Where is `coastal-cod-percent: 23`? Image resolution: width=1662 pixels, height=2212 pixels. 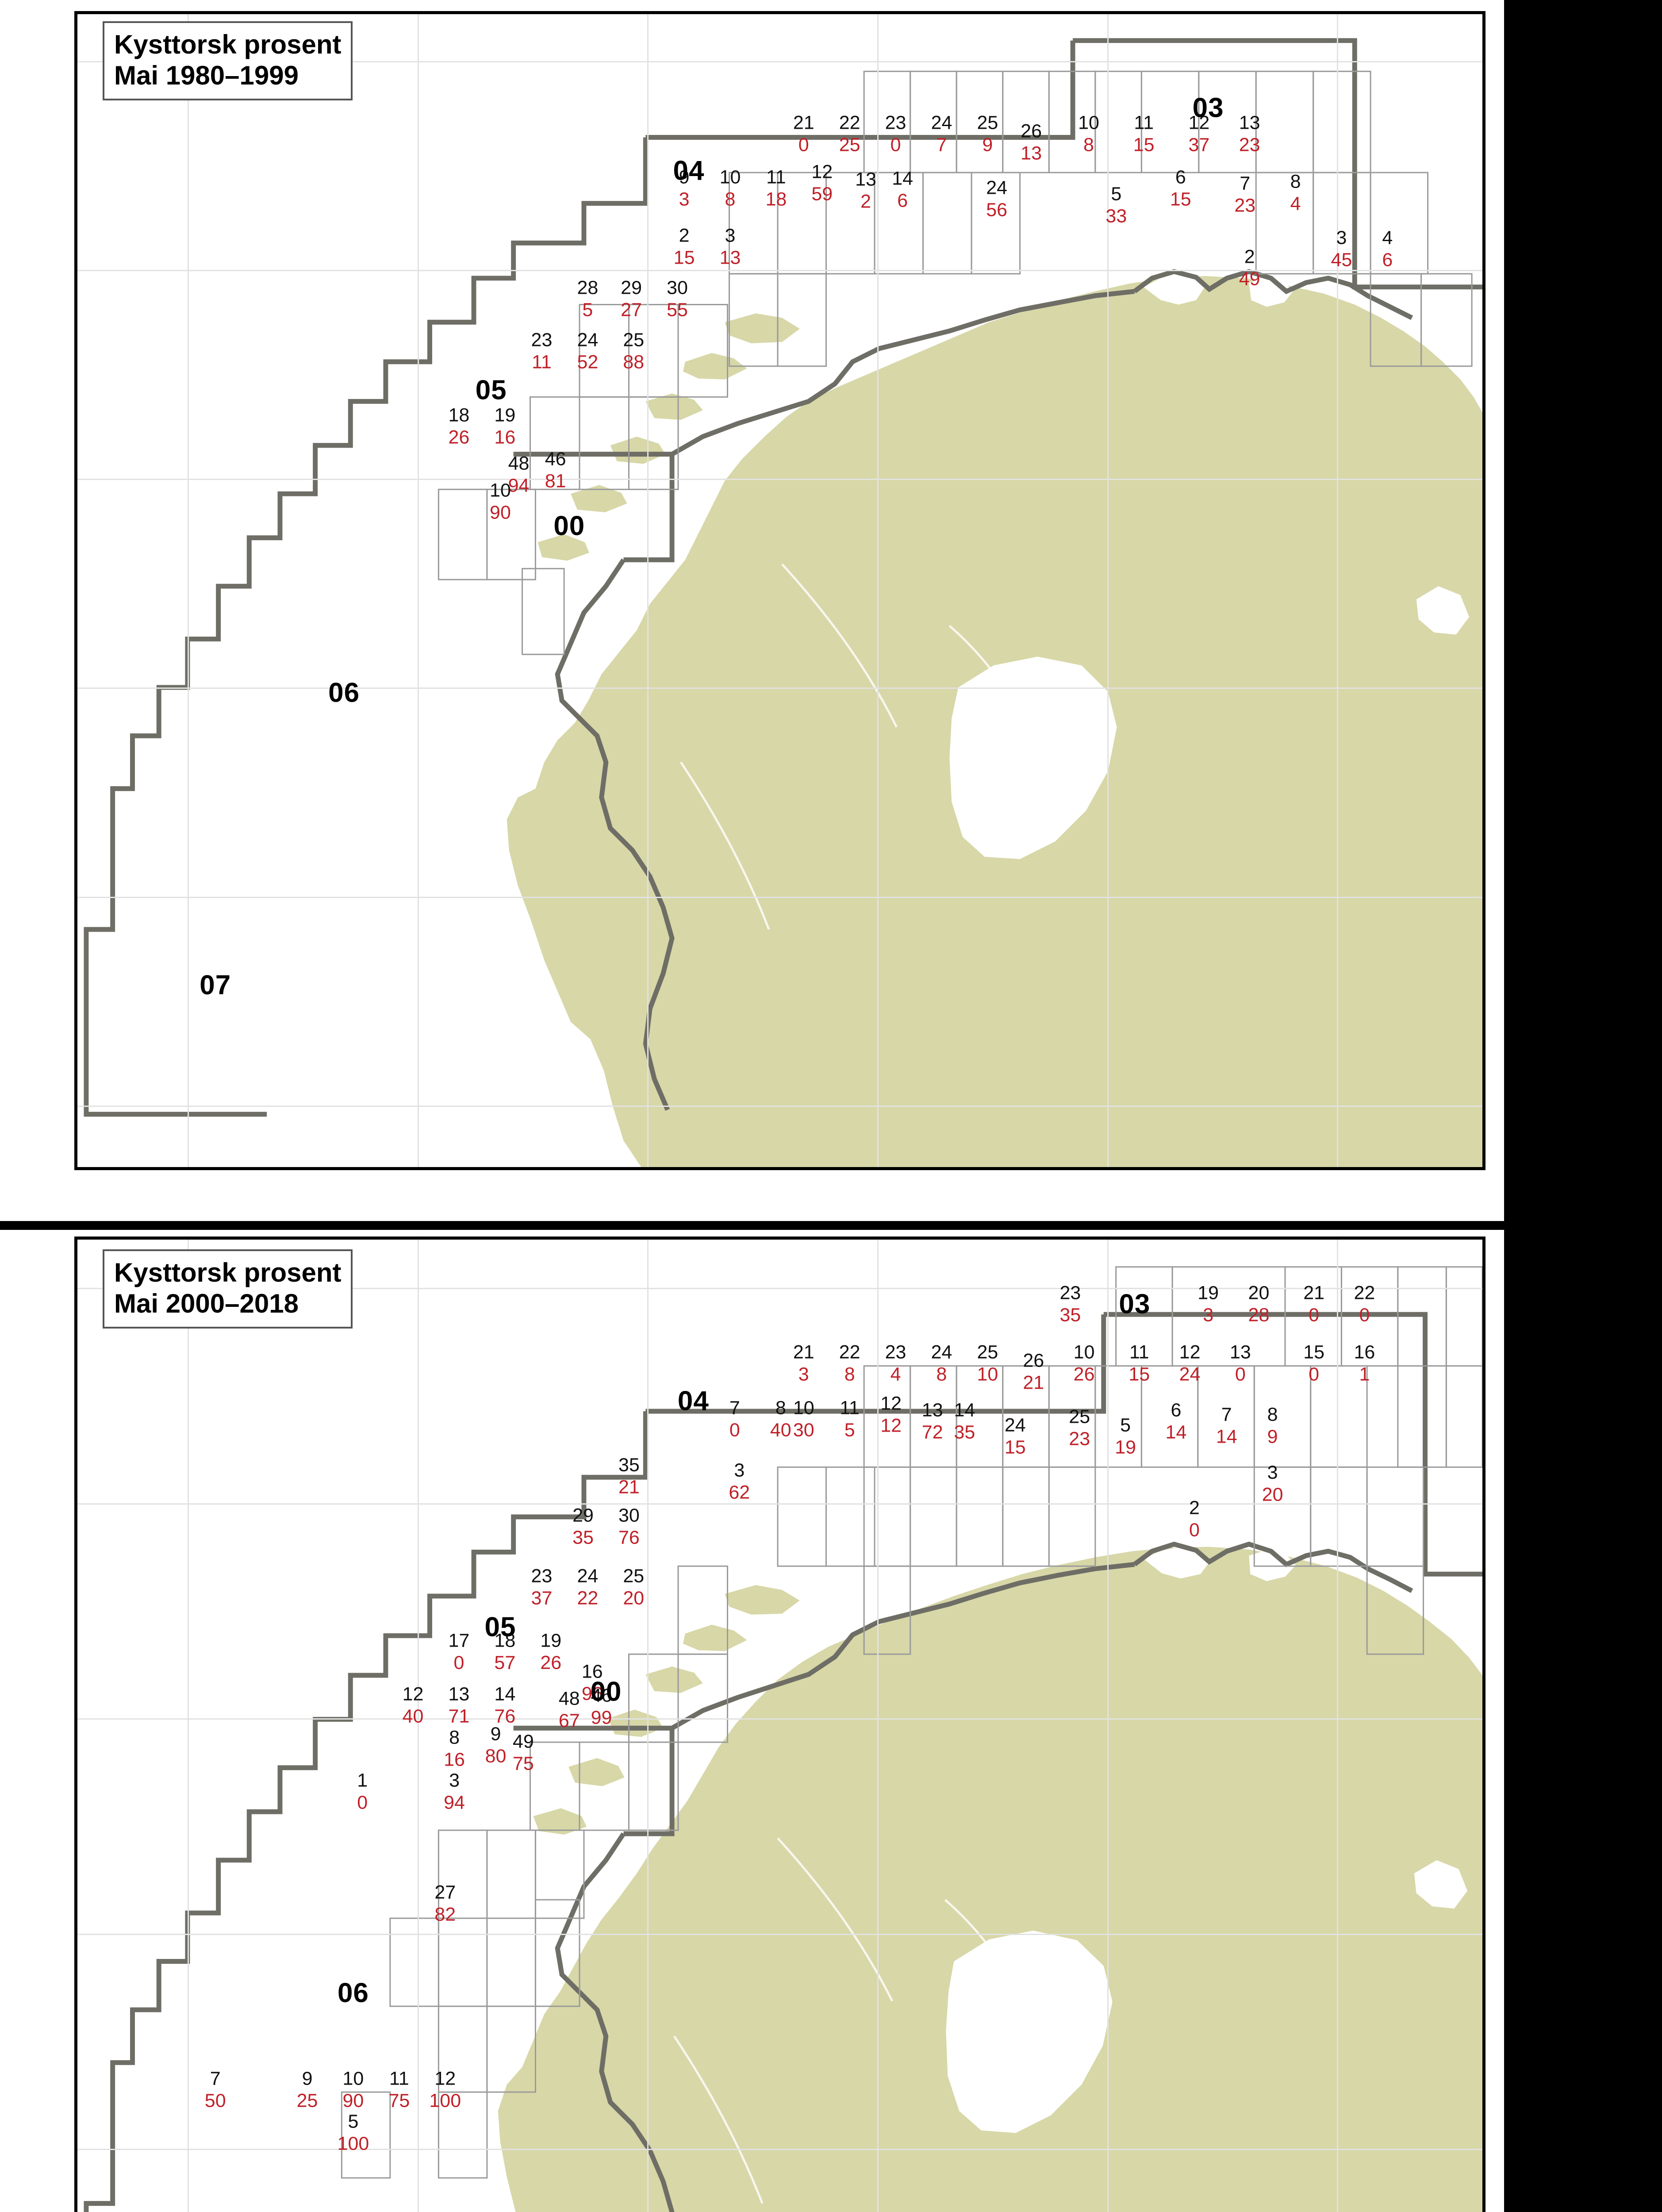
coastal-cod-percent: 23 is located at coordinates (1245, 206).